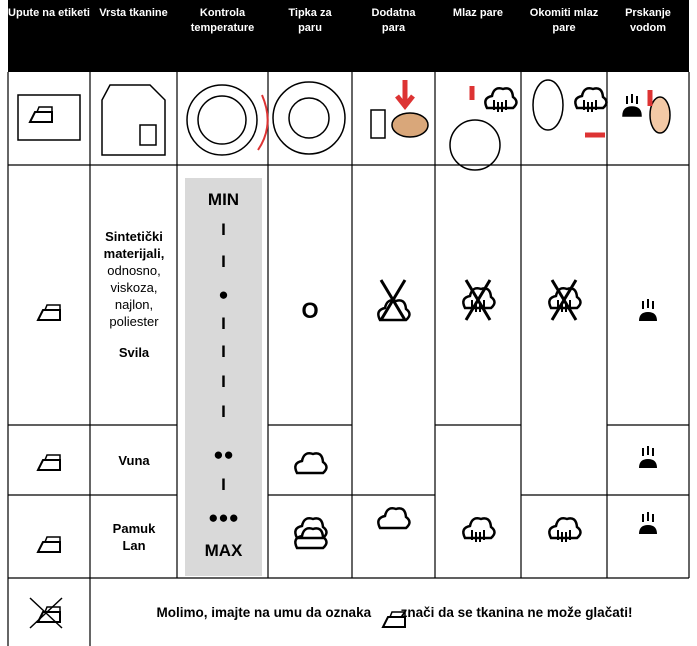 The image size is (697, 646). What do you see at coordinates (478, 13) in the screenshot?
I see `header: Mlaz pare` at bounding box center [478, 13].